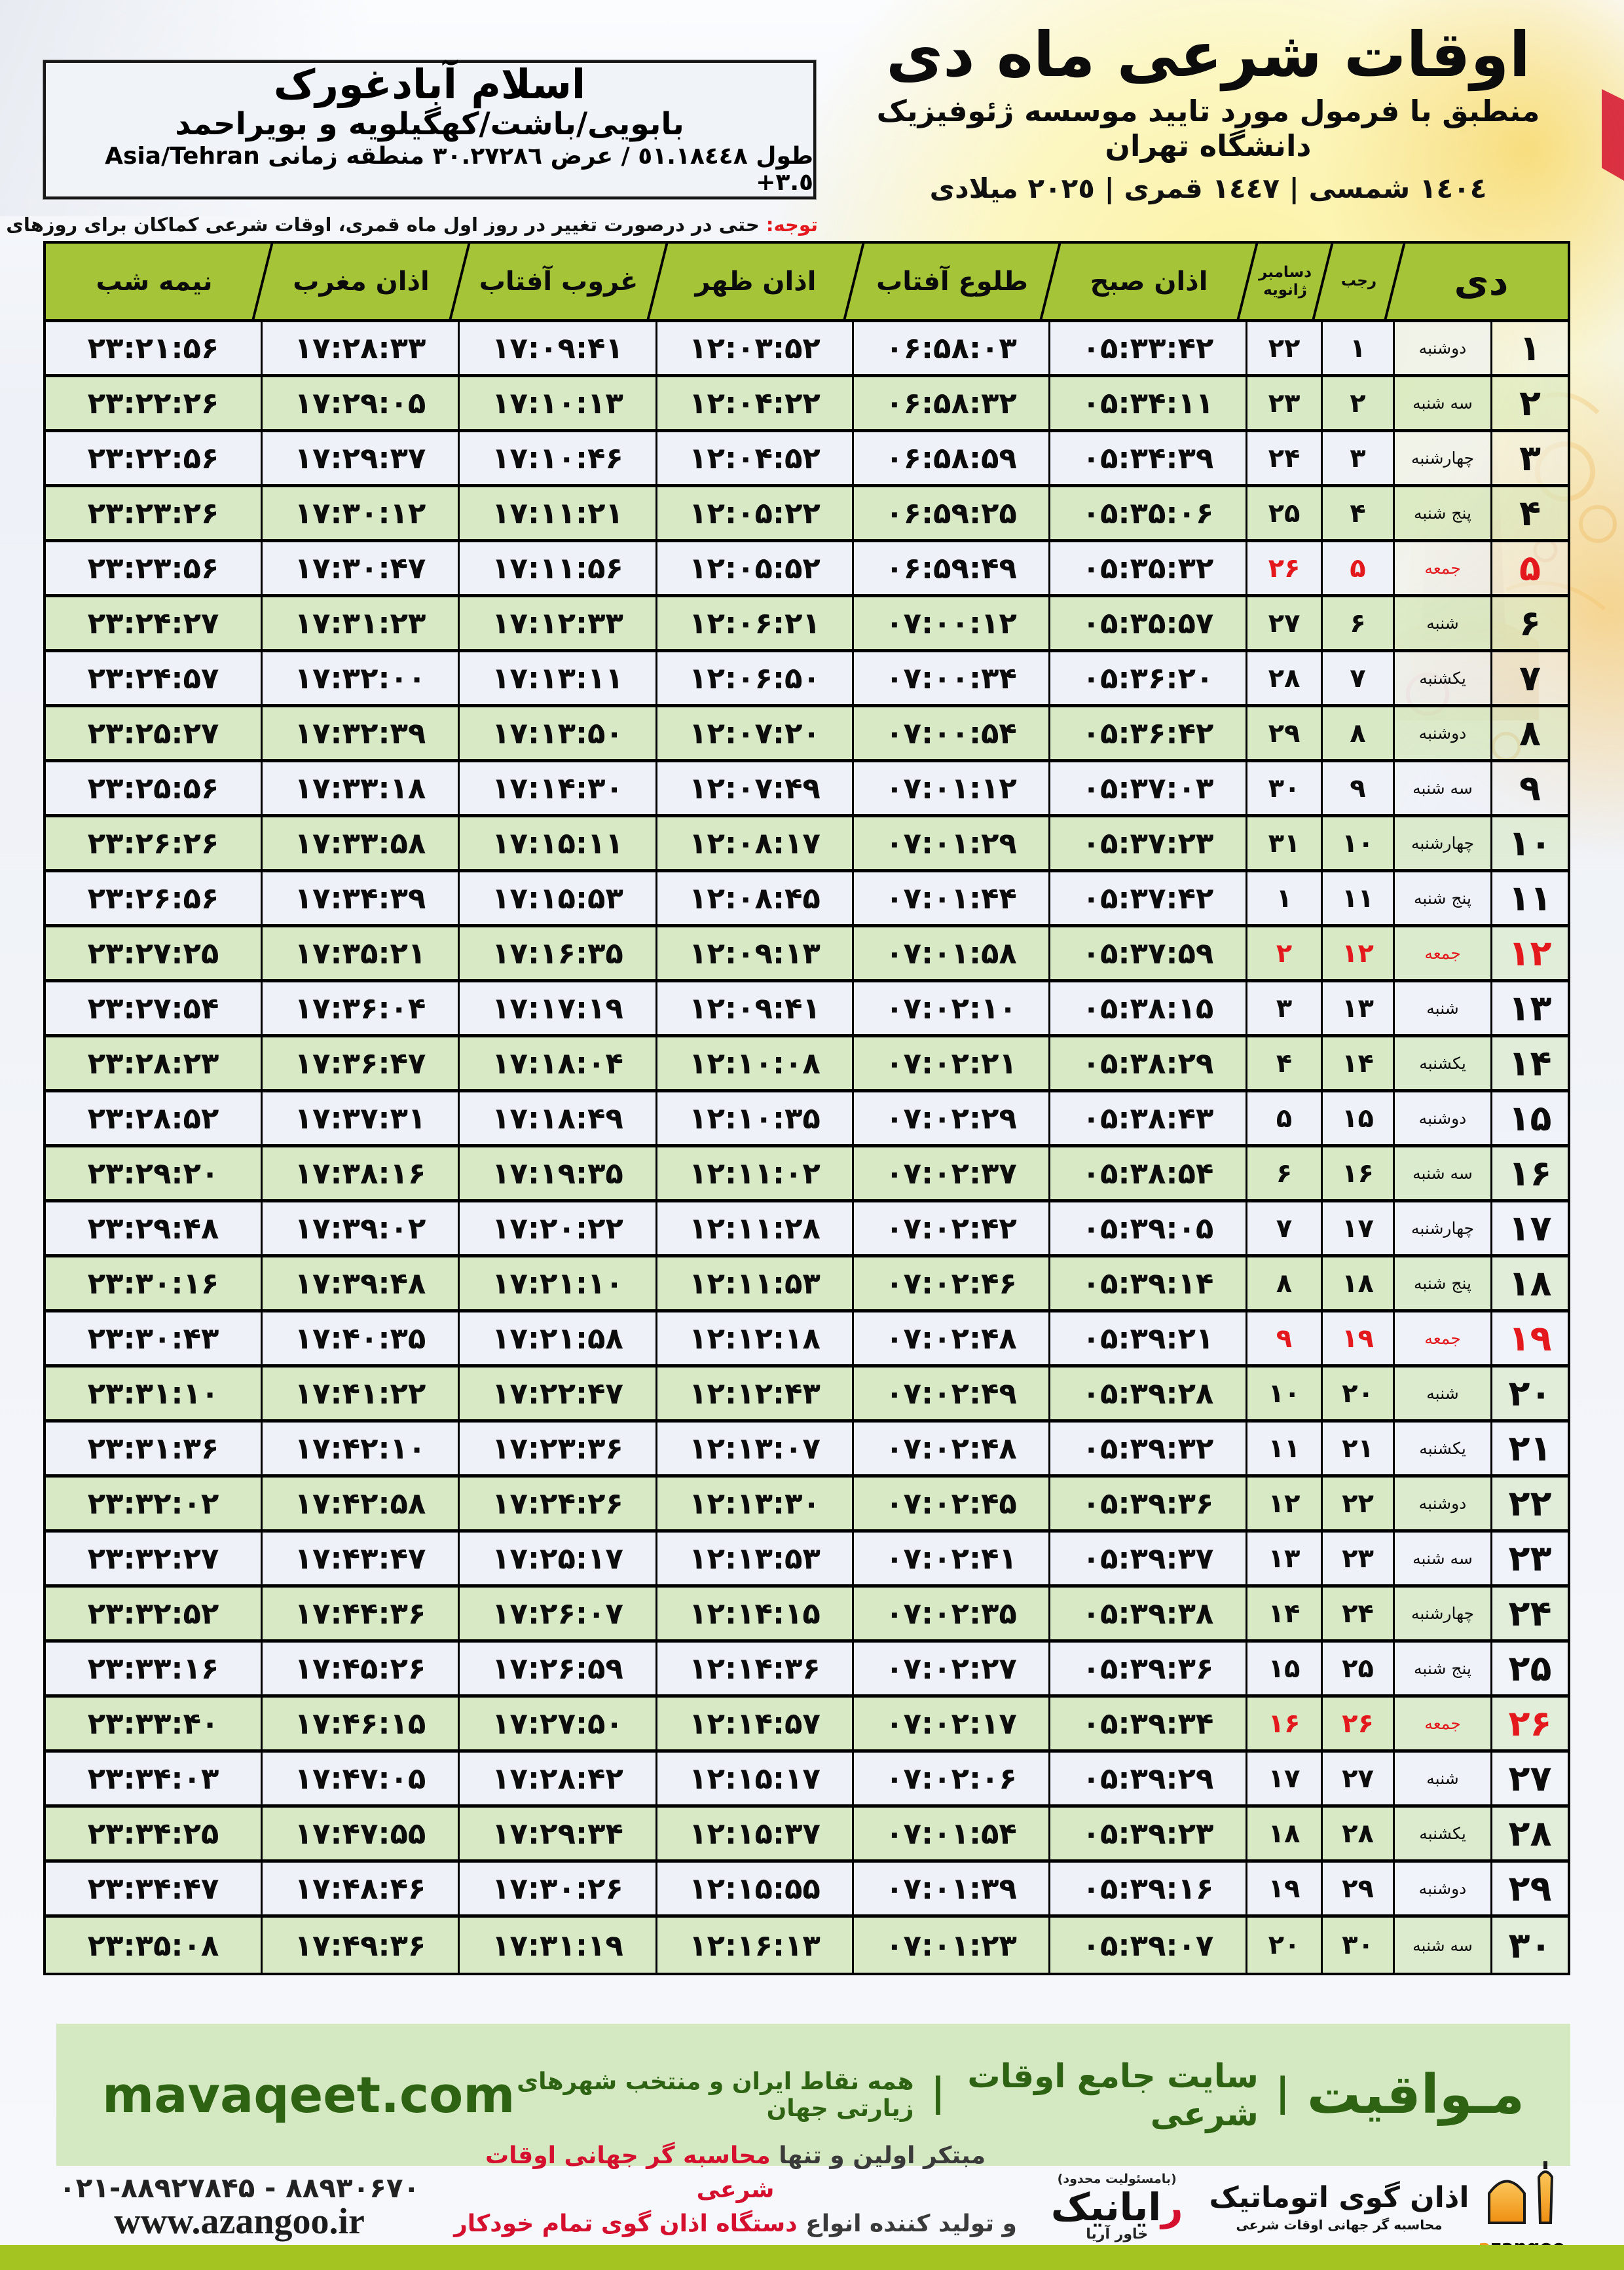  What do you see at coordinates (755, 403) in the screenshot?
I see `cell-azan-zohr: ۱۲:۰۴:۲۲` at bounding box center [755, 403].